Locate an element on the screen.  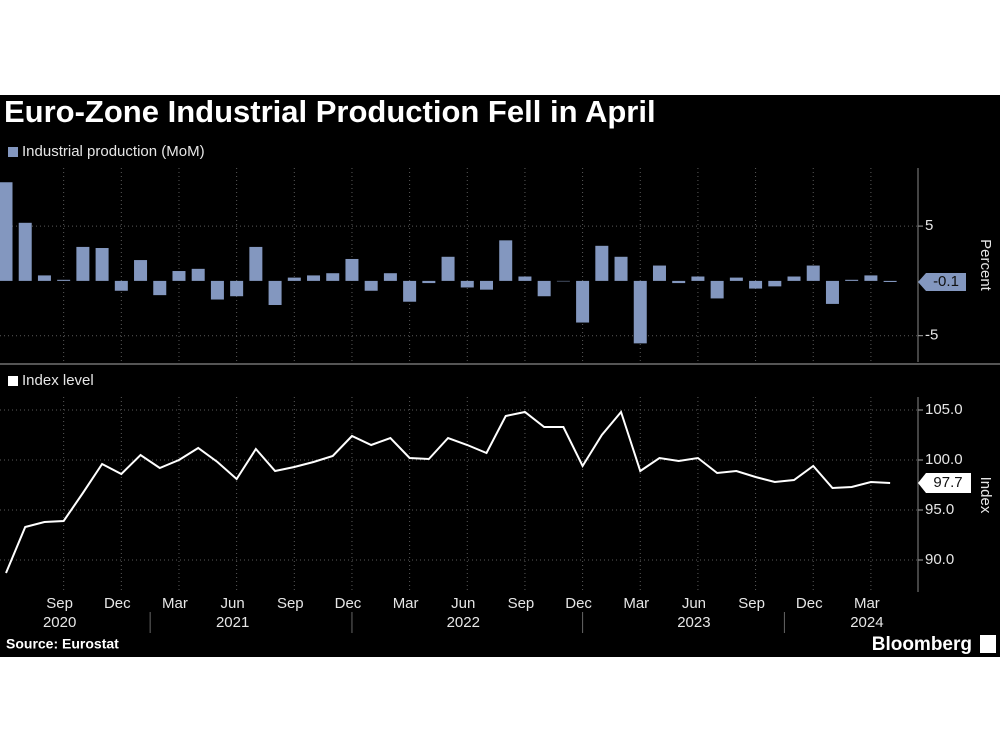
y-tick-label: 5 is located at coordinates (929, 225).